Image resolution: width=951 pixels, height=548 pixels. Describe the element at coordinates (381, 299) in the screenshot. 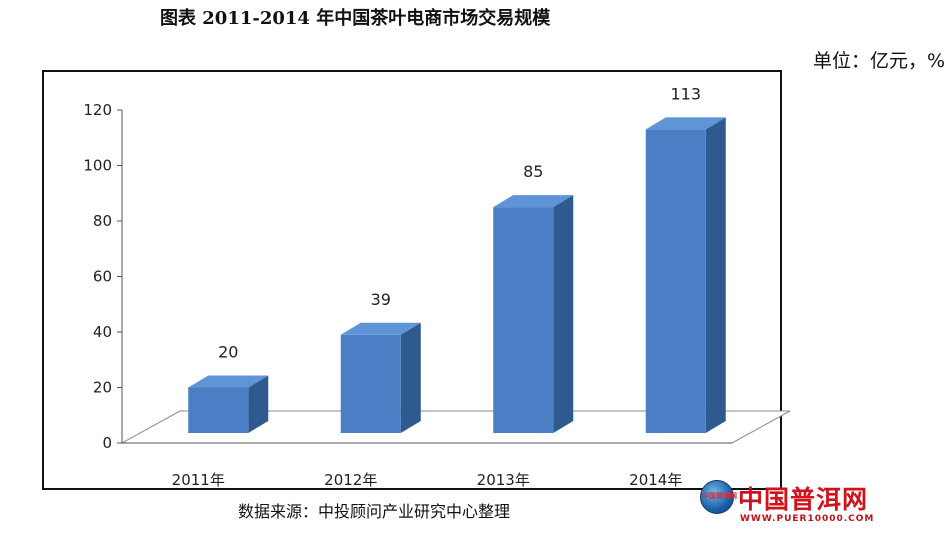

I see `data-label: 39` at that location.